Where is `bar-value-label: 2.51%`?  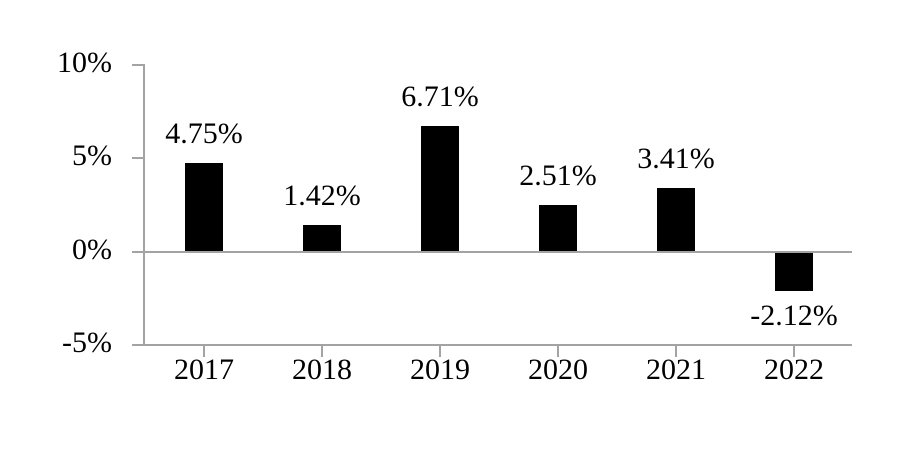 bar-value-label: 2.51% is located at coordinates (558, 175).